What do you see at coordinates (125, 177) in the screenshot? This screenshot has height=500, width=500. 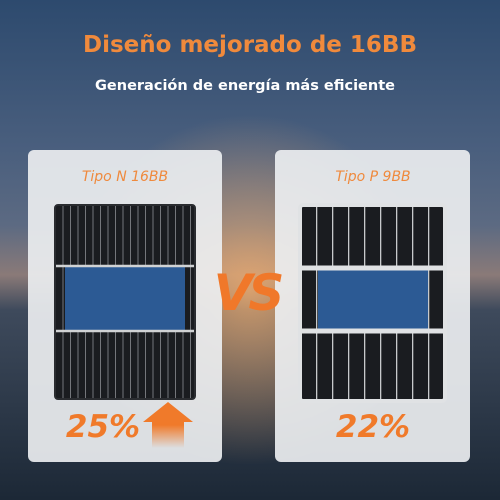 I see `card-label: Tipo N 16BB` at bounding box center [125, 177].